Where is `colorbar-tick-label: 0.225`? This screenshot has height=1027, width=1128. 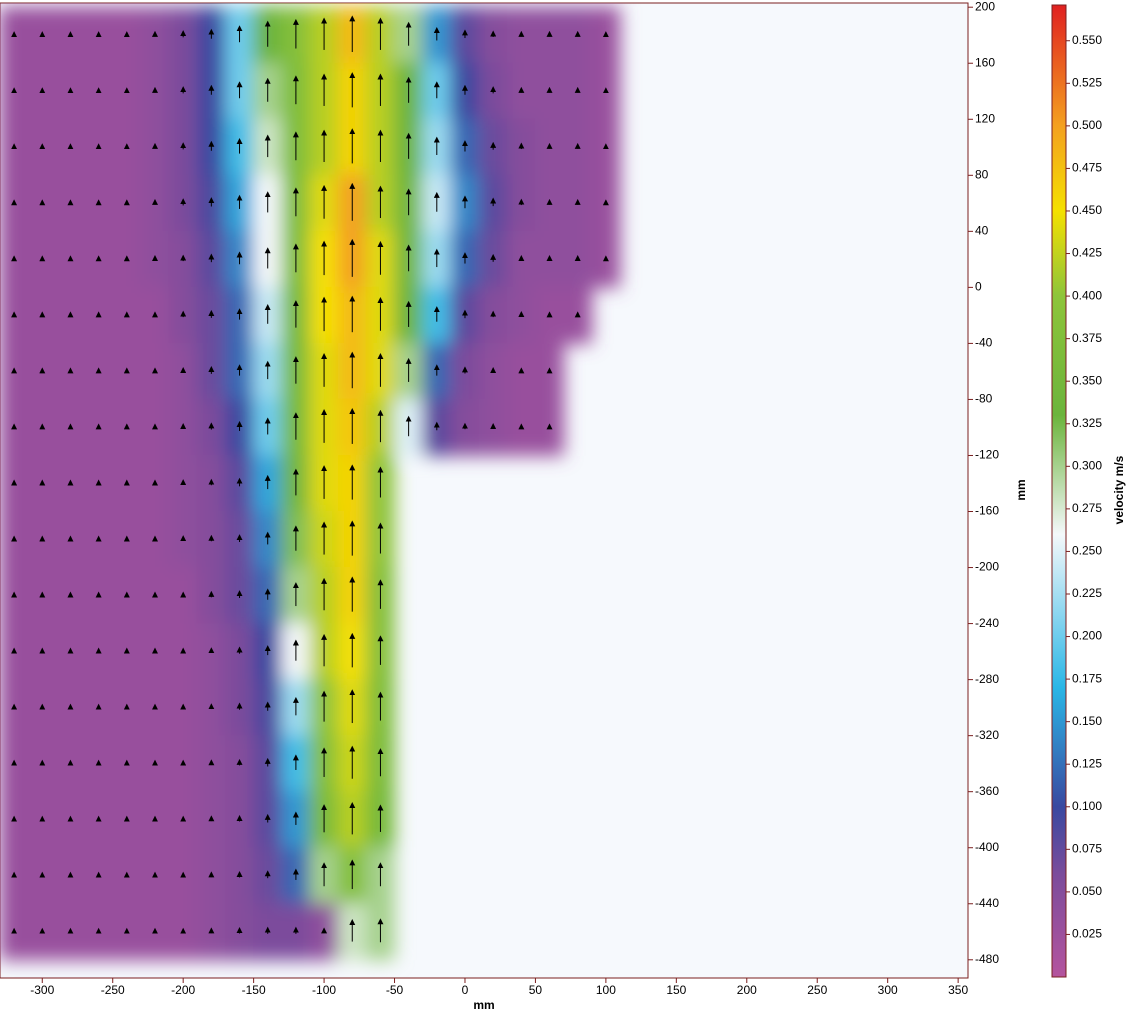
colorbar-tick-label: 0.225 is located at coordinates (1087, 593).